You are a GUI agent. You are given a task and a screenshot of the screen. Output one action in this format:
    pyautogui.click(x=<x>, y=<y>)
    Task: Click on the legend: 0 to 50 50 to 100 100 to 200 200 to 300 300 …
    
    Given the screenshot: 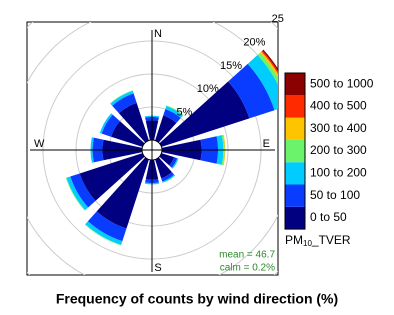 What is the action you would take?
    pyautogui.click(x=329, y=151)
    